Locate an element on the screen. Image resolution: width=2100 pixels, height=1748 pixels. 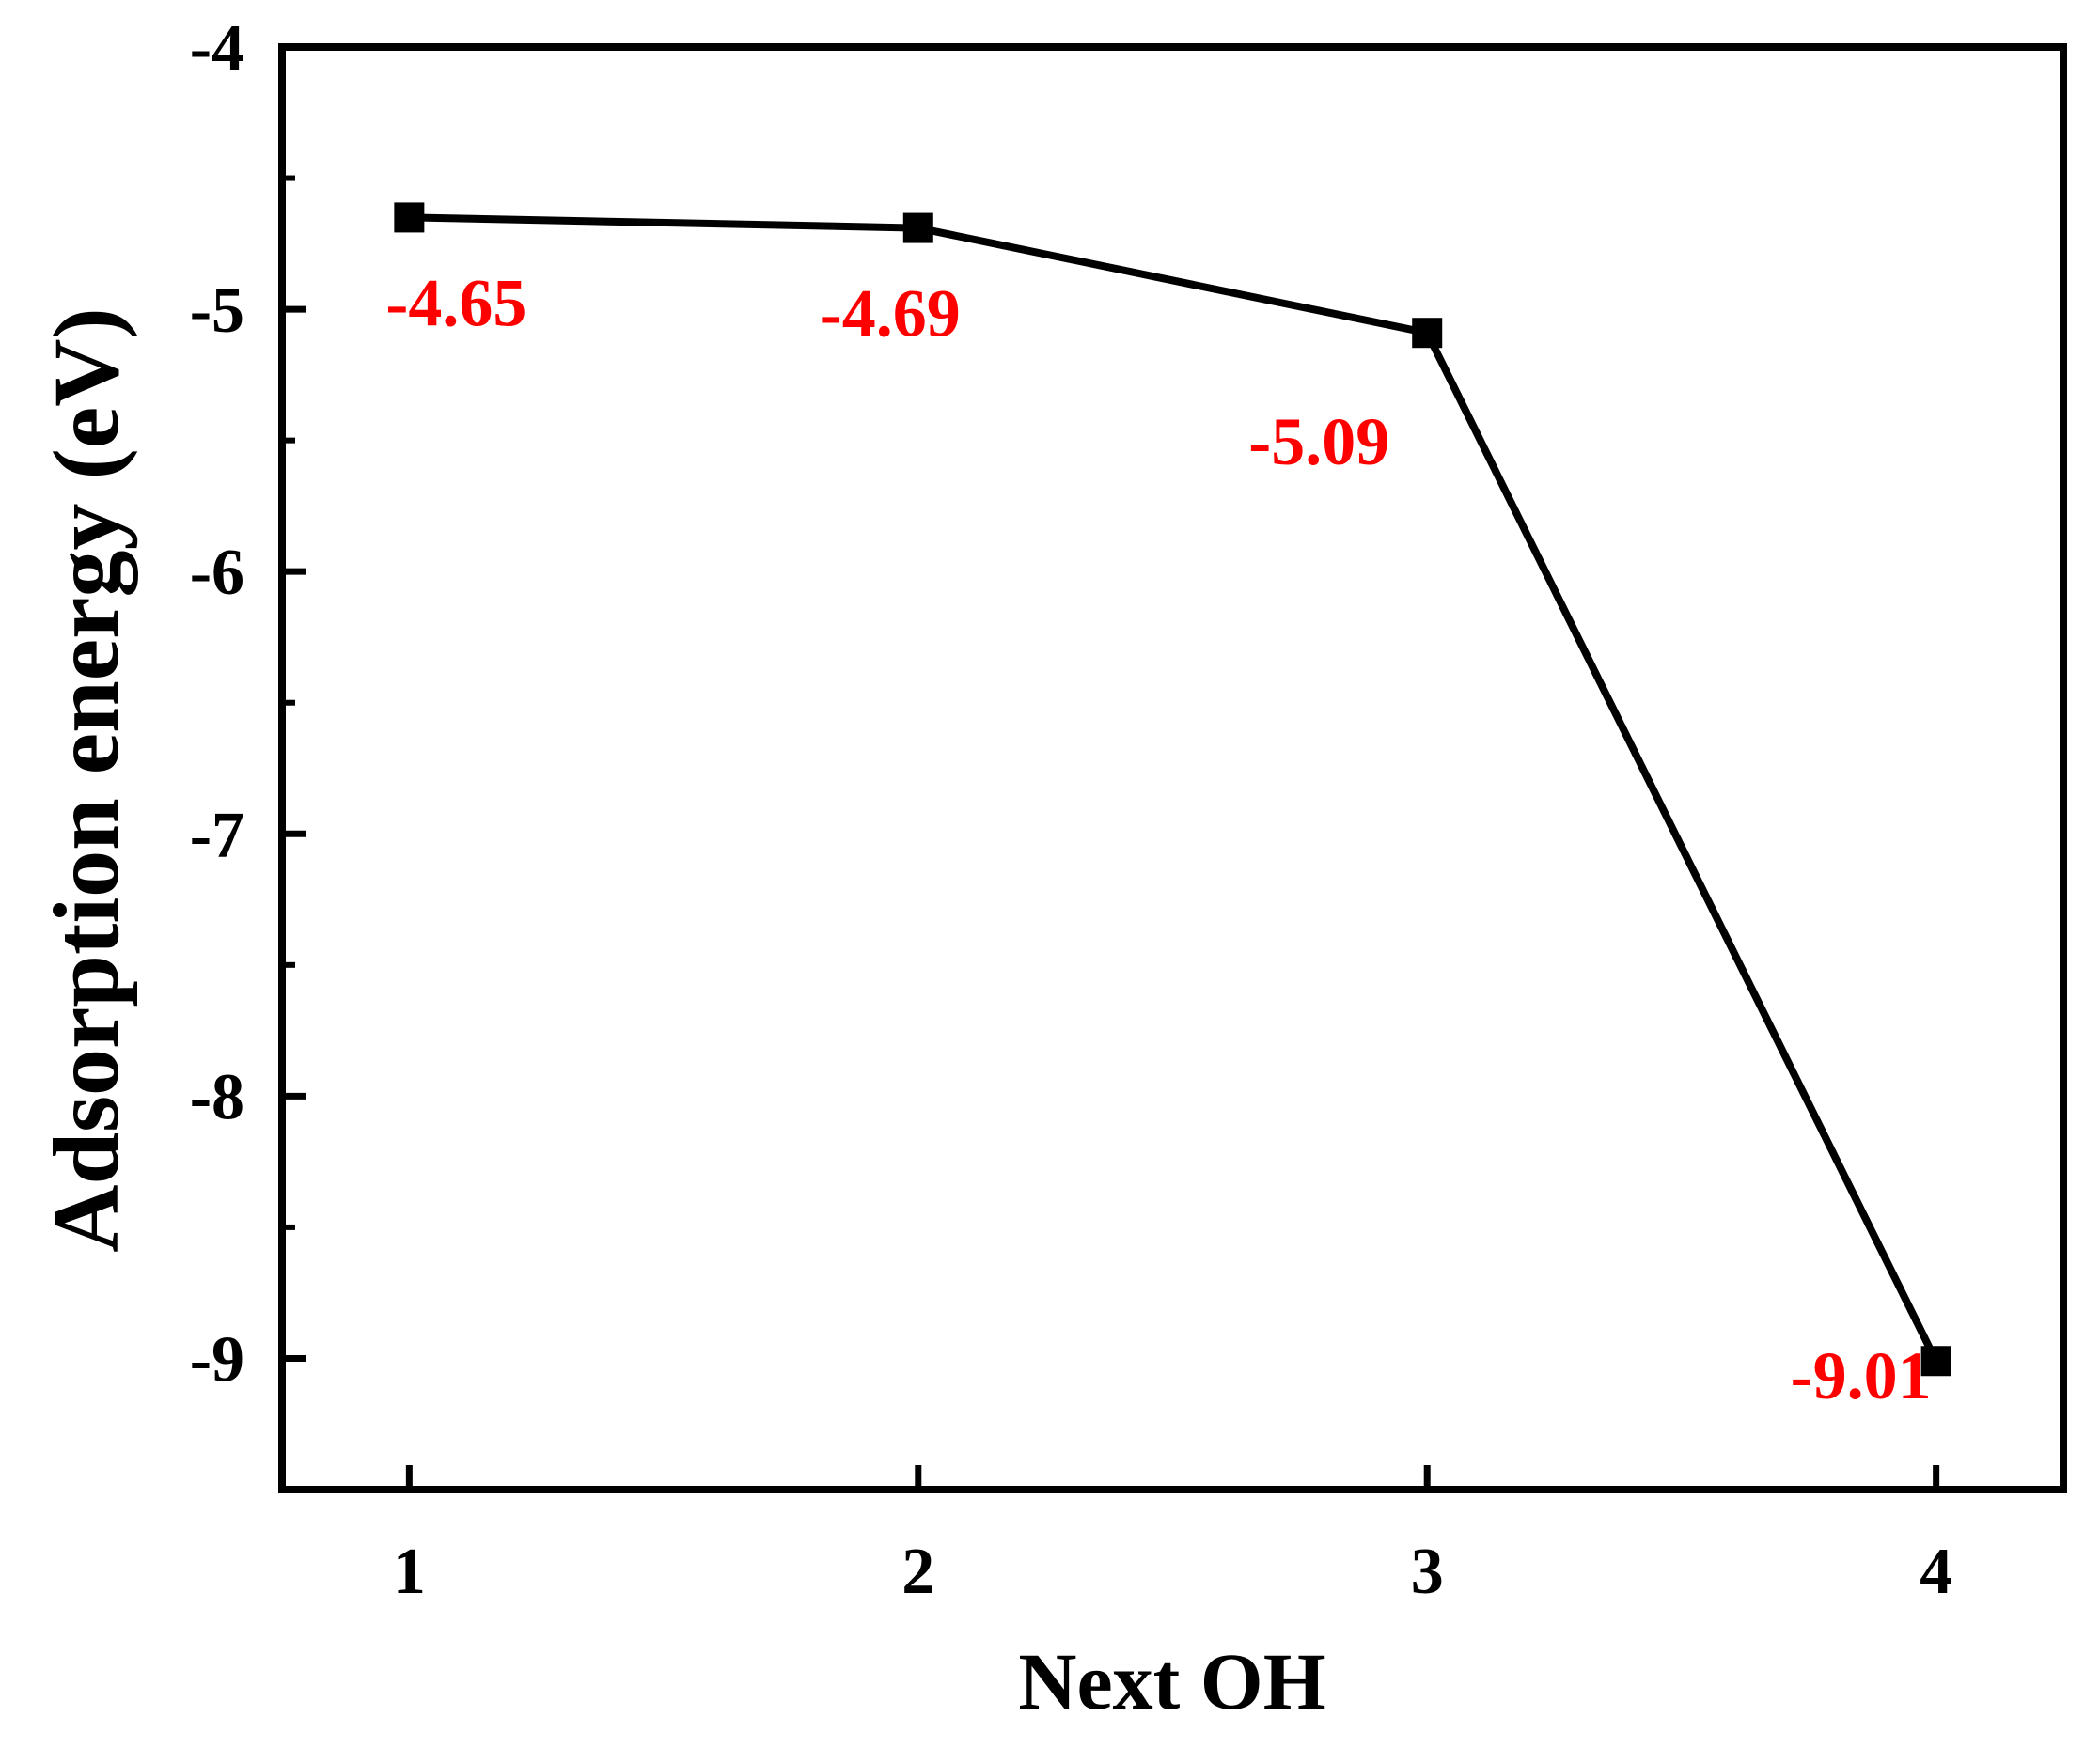
data-label: -5.09 is located at coordinates (1318, 442).